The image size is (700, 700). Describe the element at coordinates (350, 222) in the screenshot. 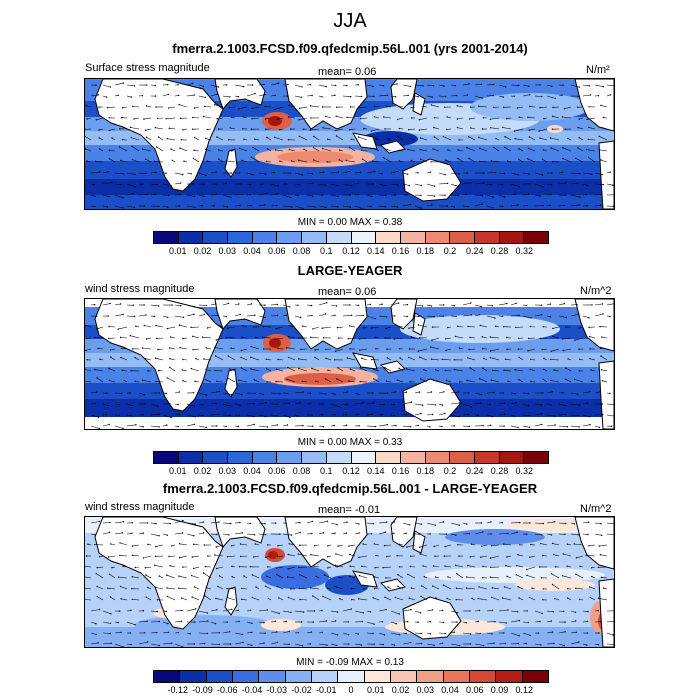

I see `panel-1-minmax: MIN = 0.00 MAX = 0.38` at that location.